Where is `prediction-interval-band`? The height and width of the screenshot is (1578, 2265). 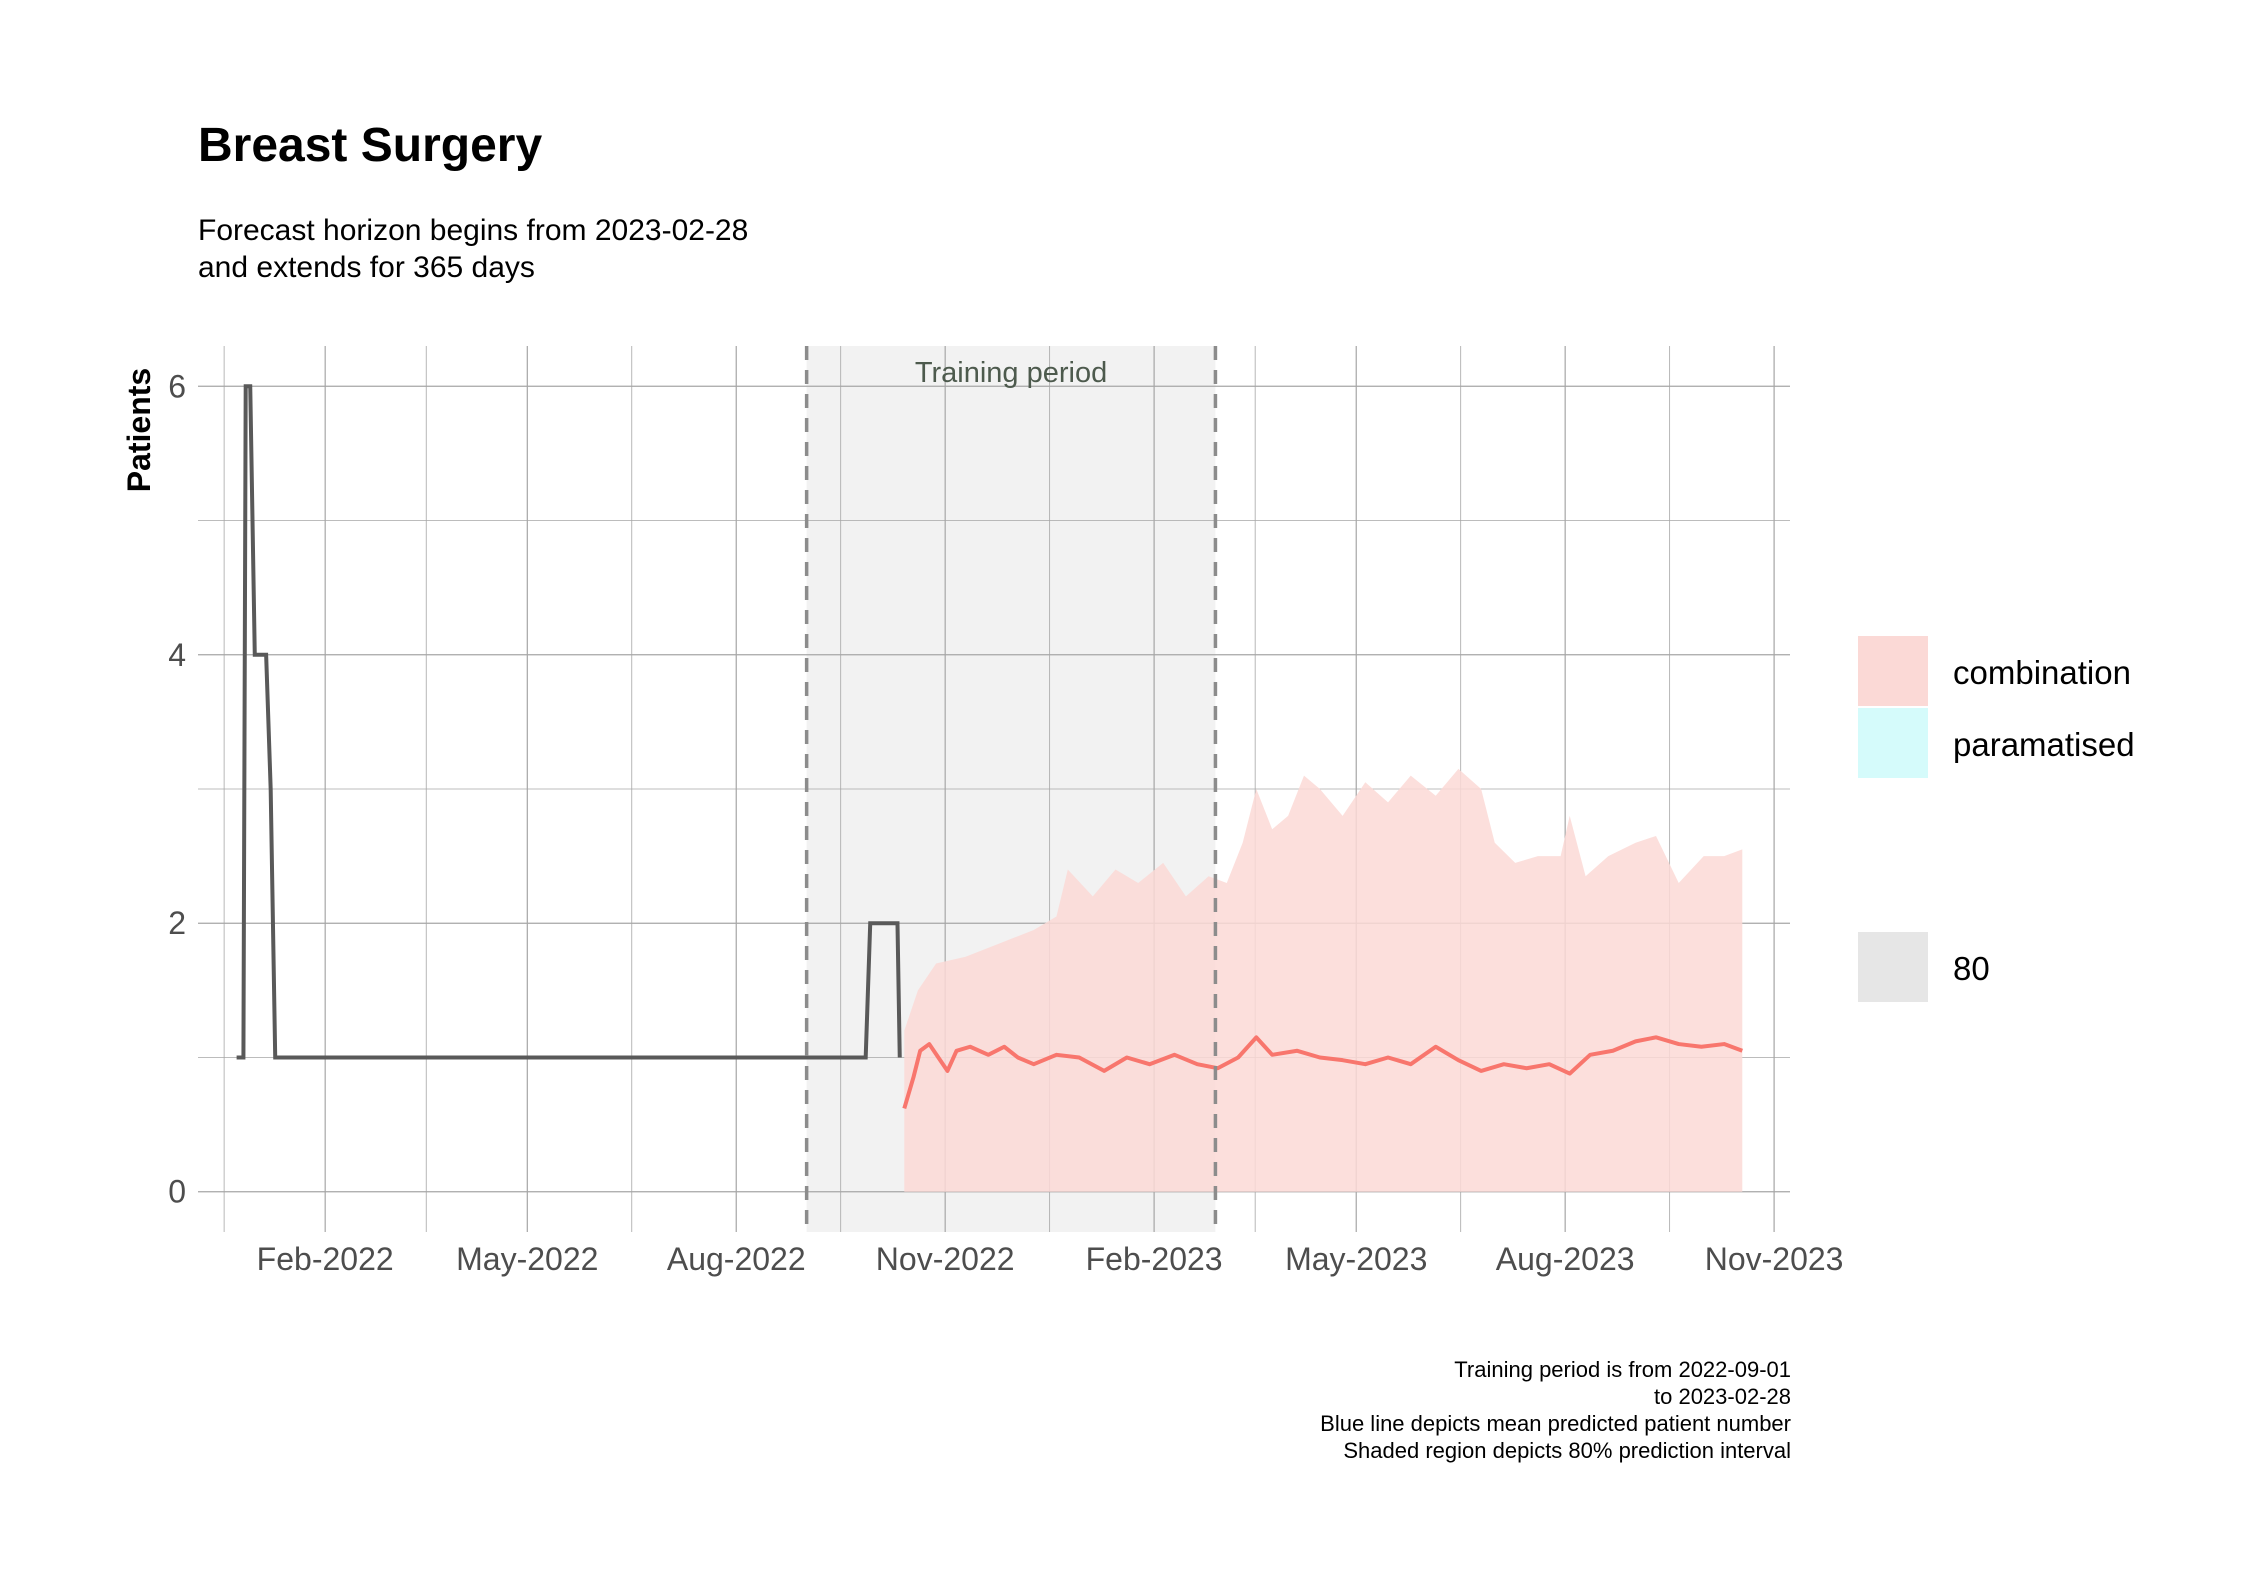 prediction-interval-band is located at coordinates (1323, 980).